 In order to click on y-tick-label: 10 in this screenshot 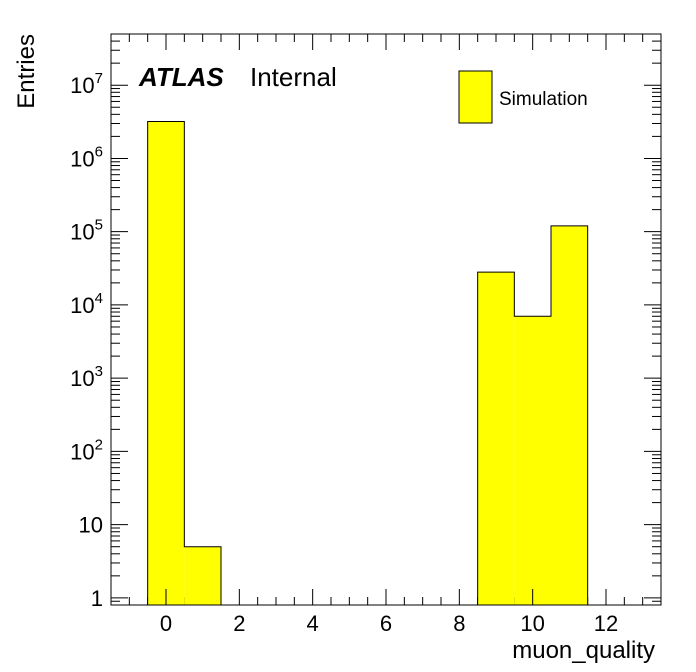, I will do `click(91, 525)`.